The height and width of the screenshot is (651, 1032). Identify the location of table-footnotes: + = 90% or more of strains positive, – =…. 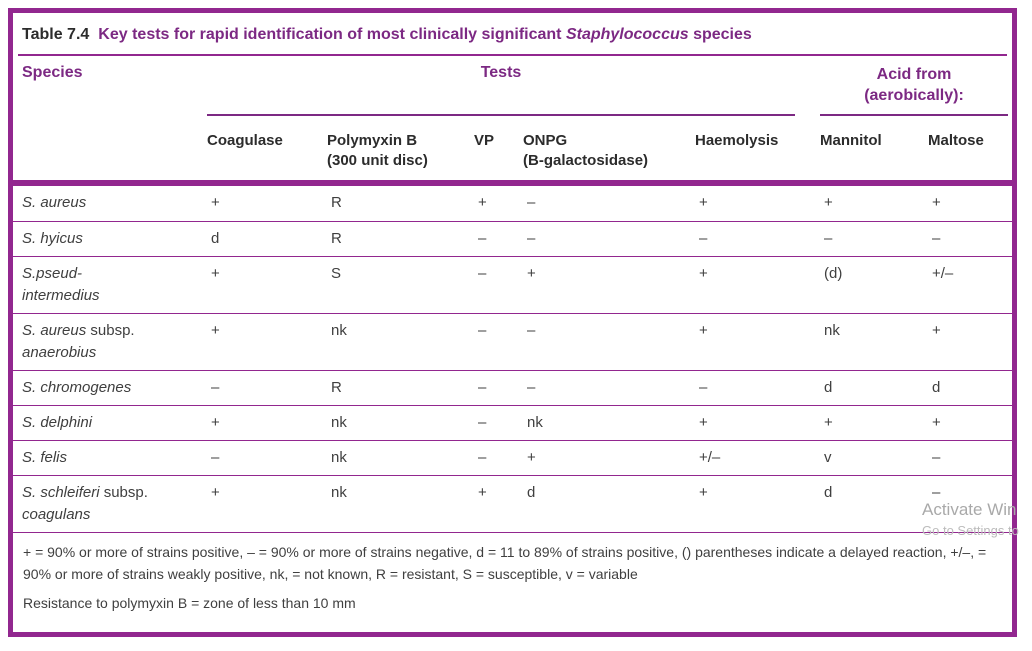
(512, 577).